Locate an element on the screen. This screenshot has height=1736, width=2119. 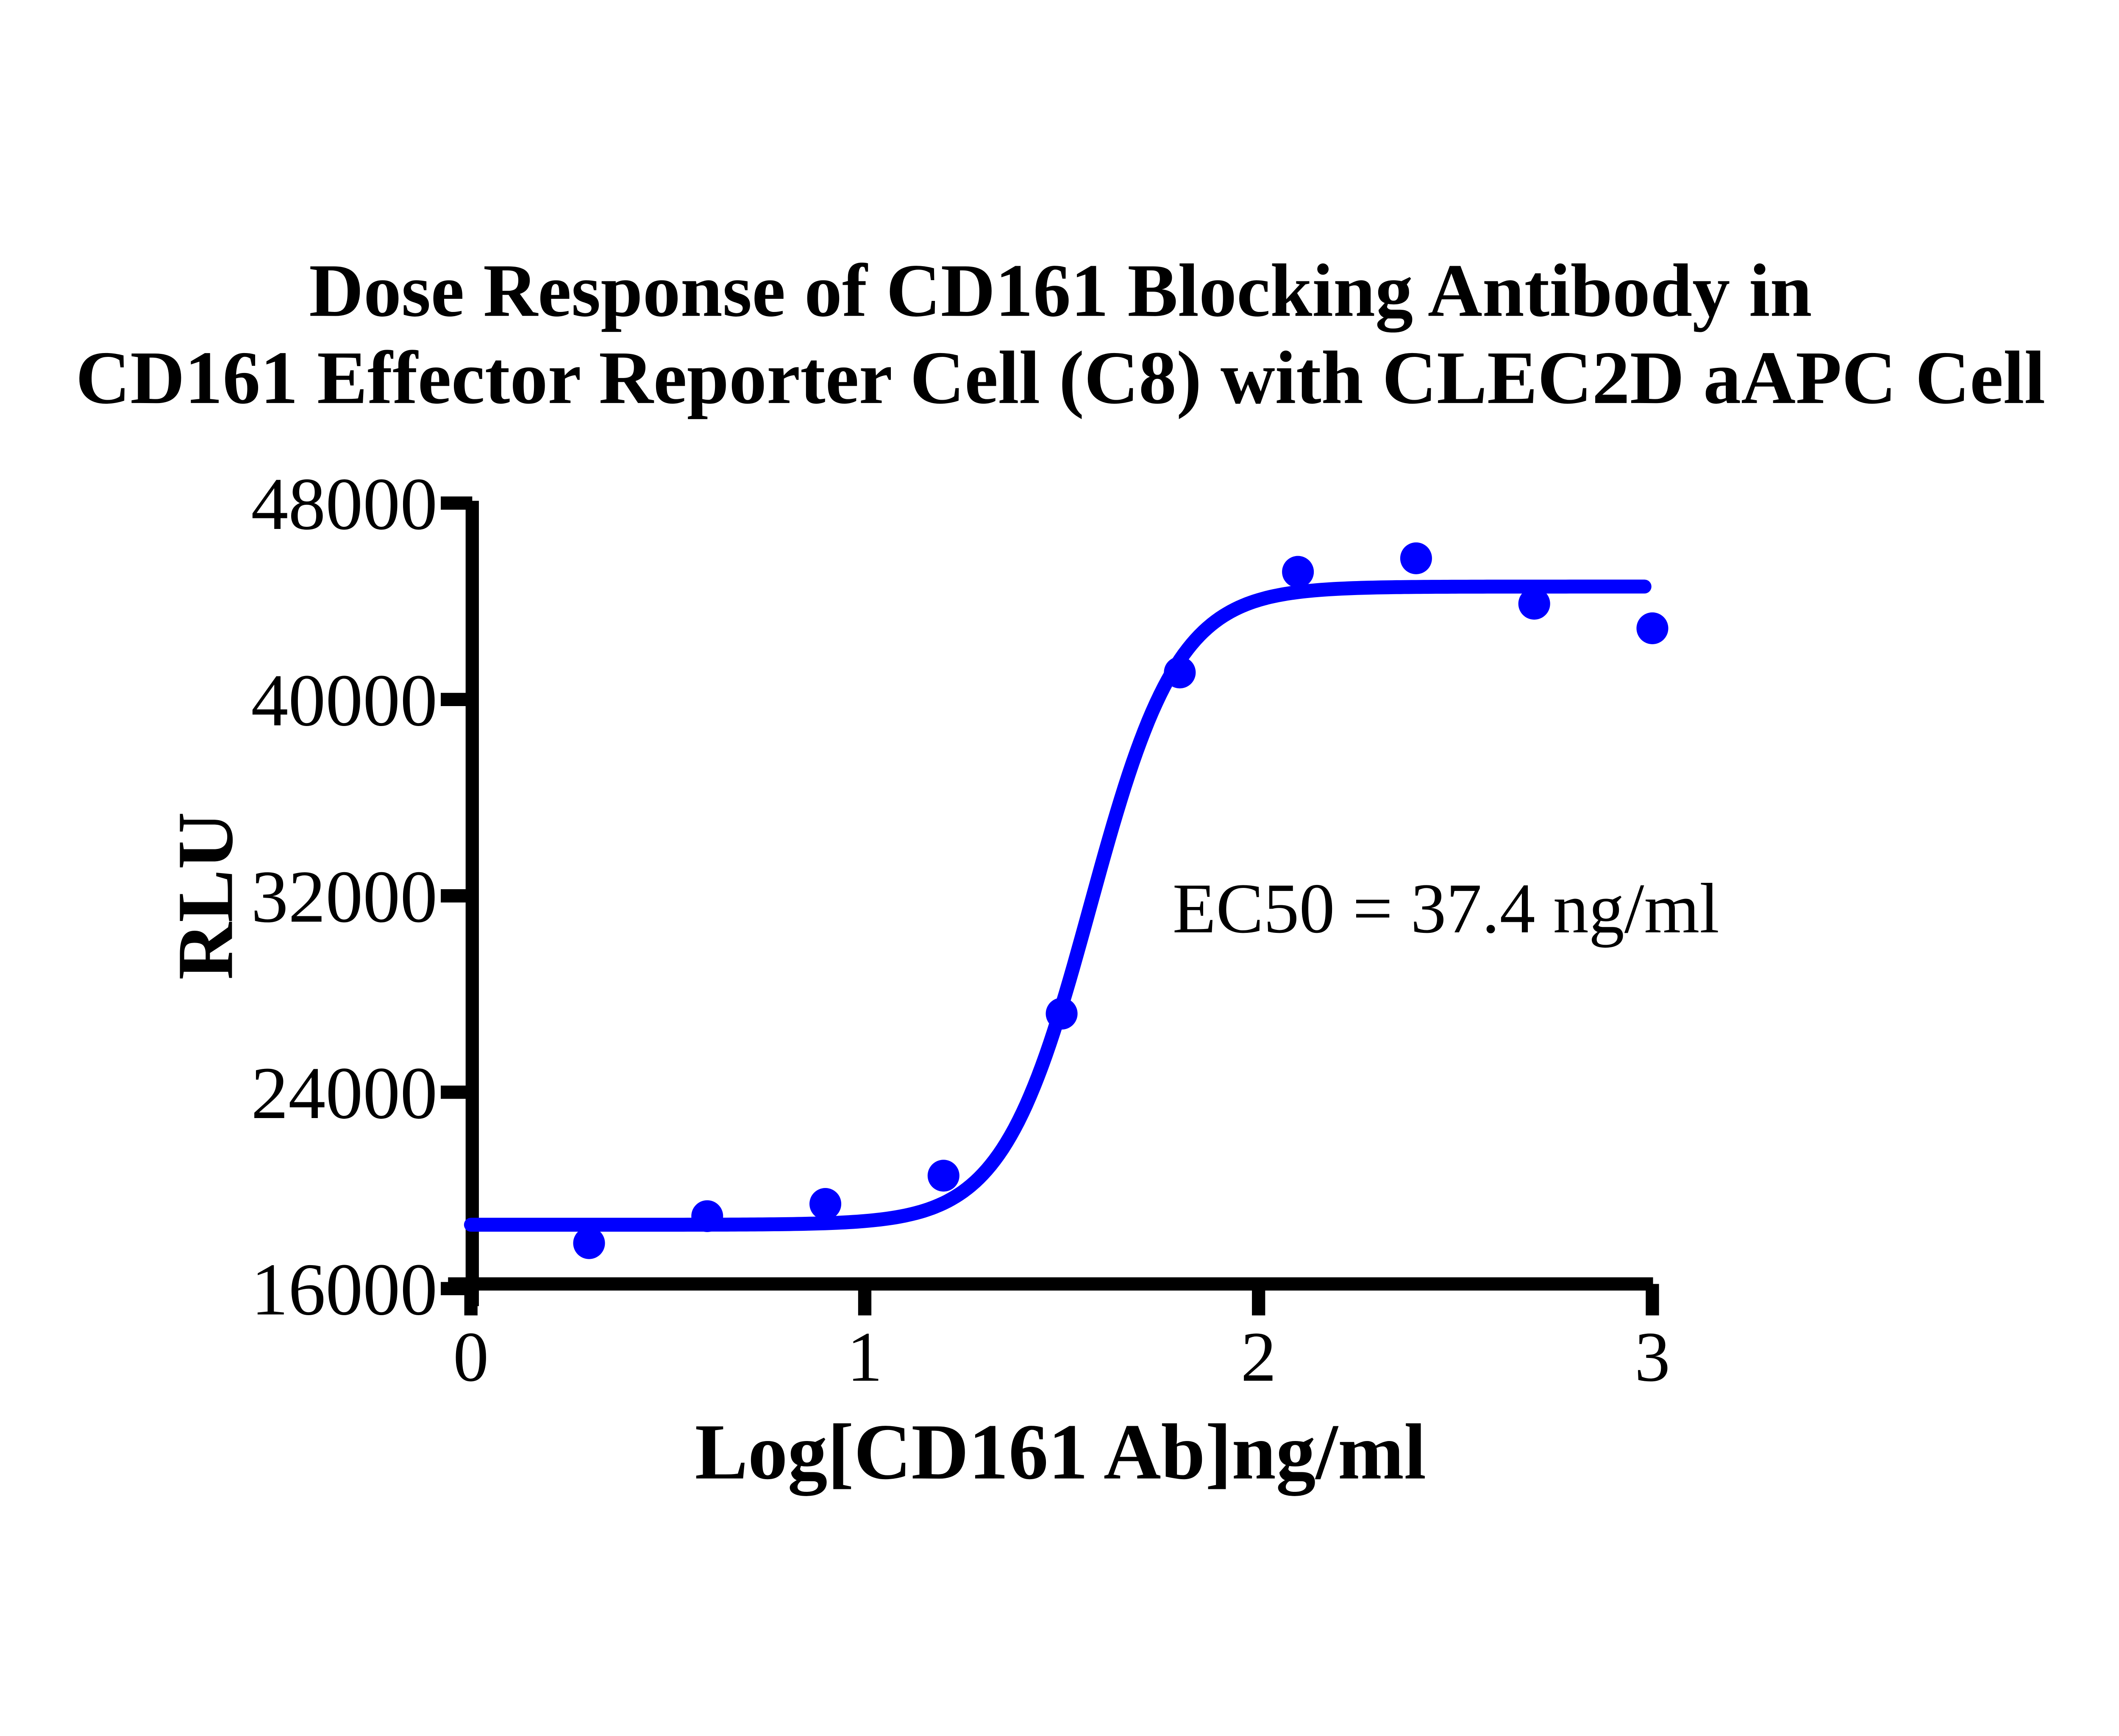
x-tick-label: 1 is located at coordinates (865, 1357).